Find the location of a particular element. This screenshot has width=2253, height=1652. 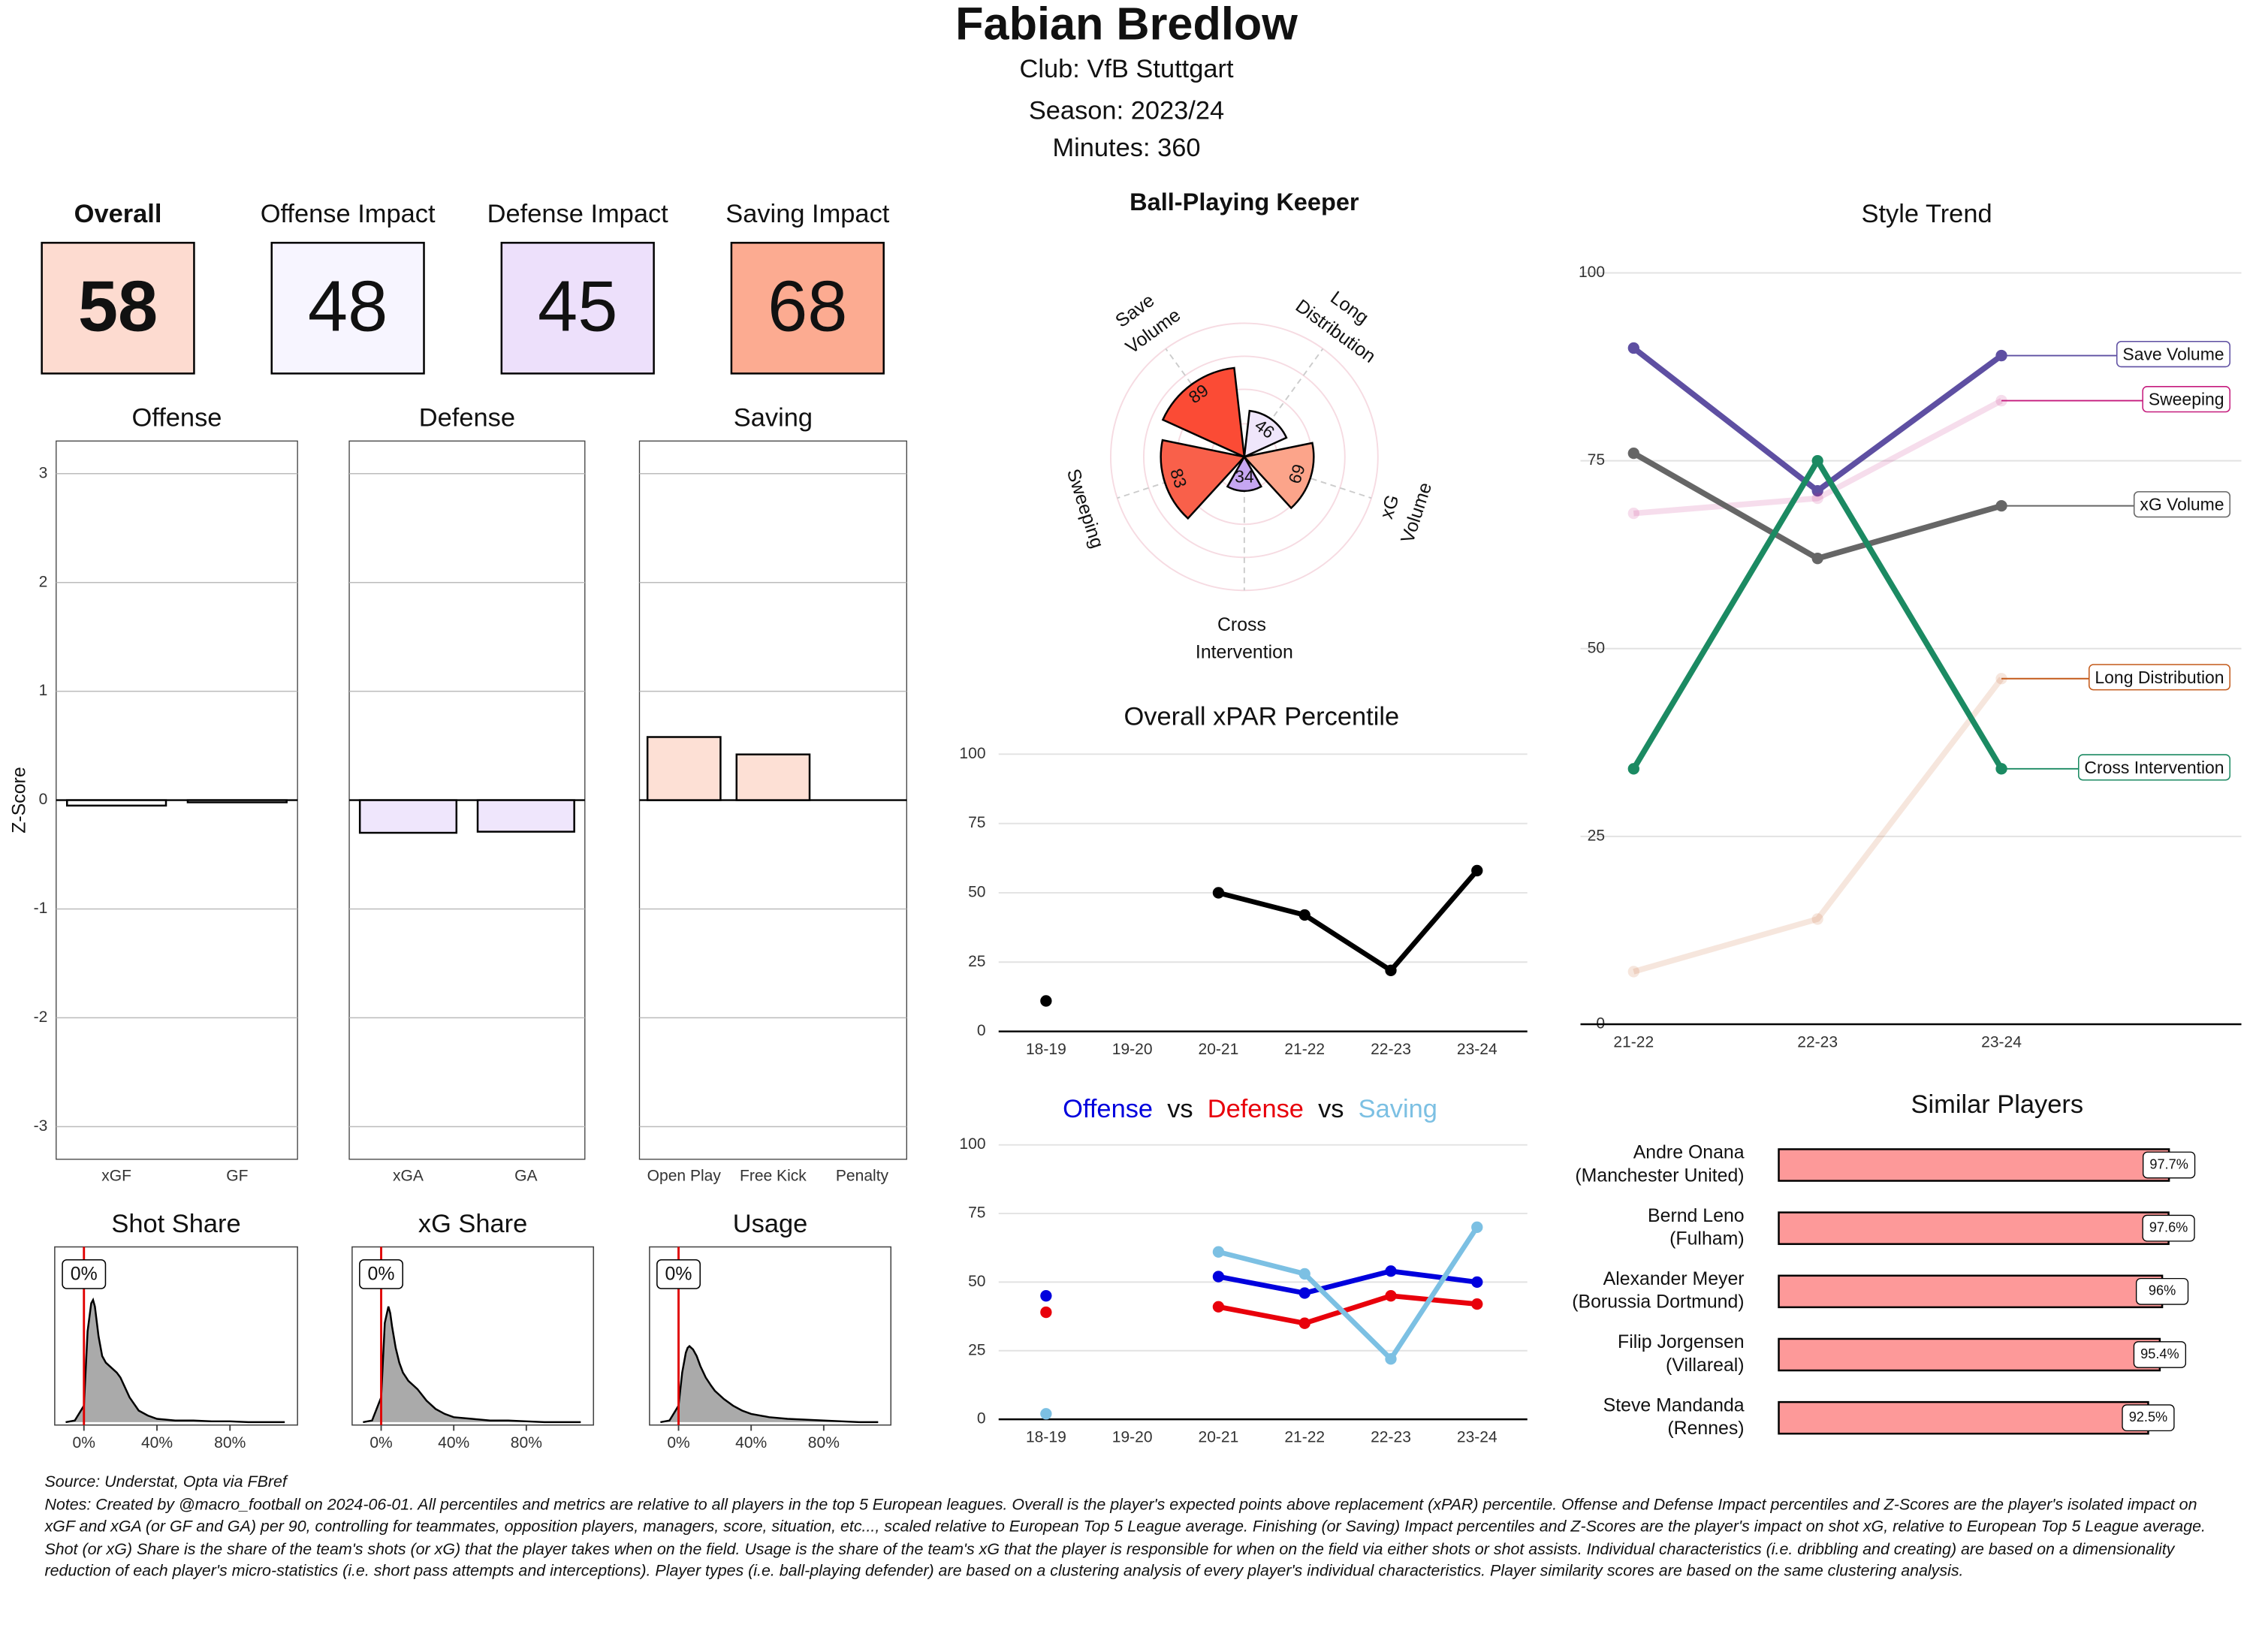

panel-title: Shot Share is located at coordinates (176, 1224).